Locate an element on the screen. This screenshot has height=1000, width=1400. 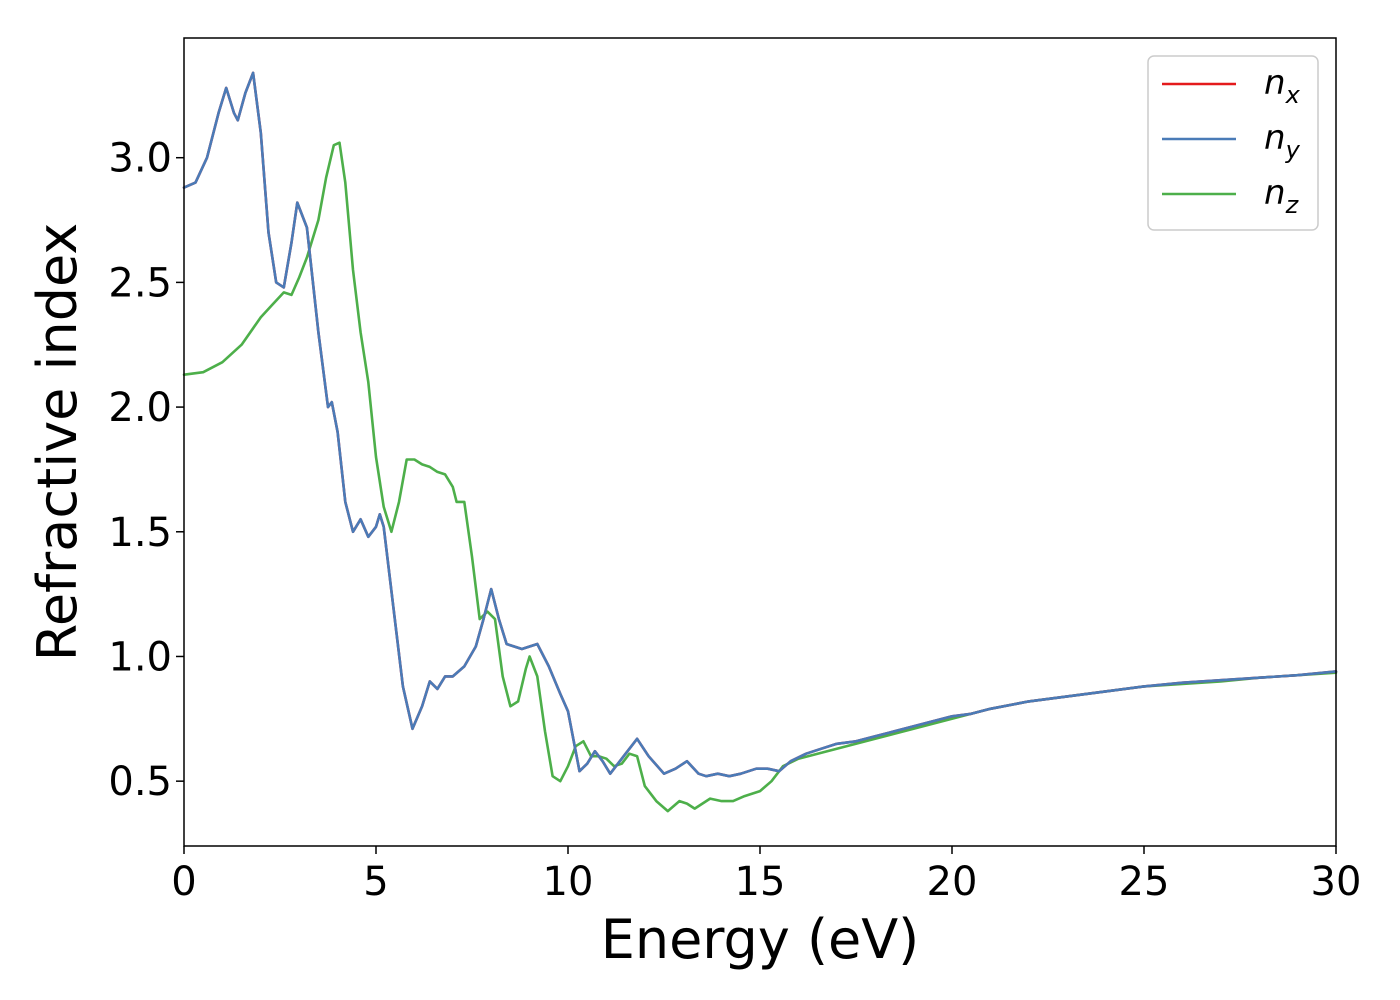
legend-label-nz: nz is located at coordinates (1282, 196).